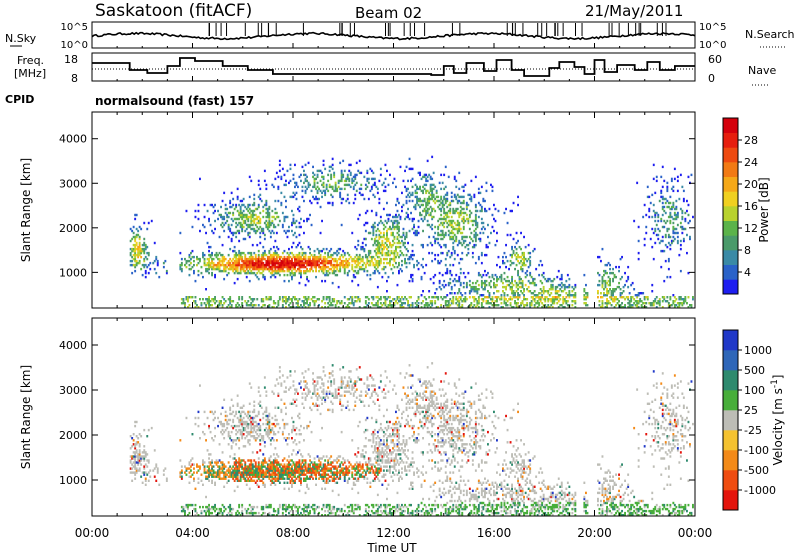 The width and height of the screenshot is (800, 558). What do you see at coordinates (73, 183) in the screenshot?
I see `y-tick-label: 3000` at bounding box center [73, 183].